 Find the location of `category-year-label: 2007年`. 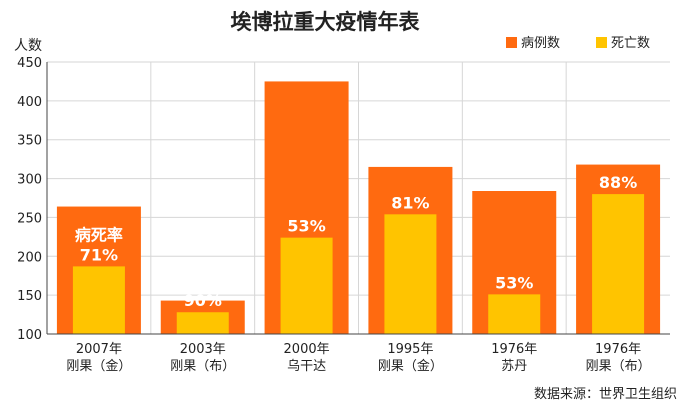

category-year-label: 2007年 is located at coordinates (99, 349).